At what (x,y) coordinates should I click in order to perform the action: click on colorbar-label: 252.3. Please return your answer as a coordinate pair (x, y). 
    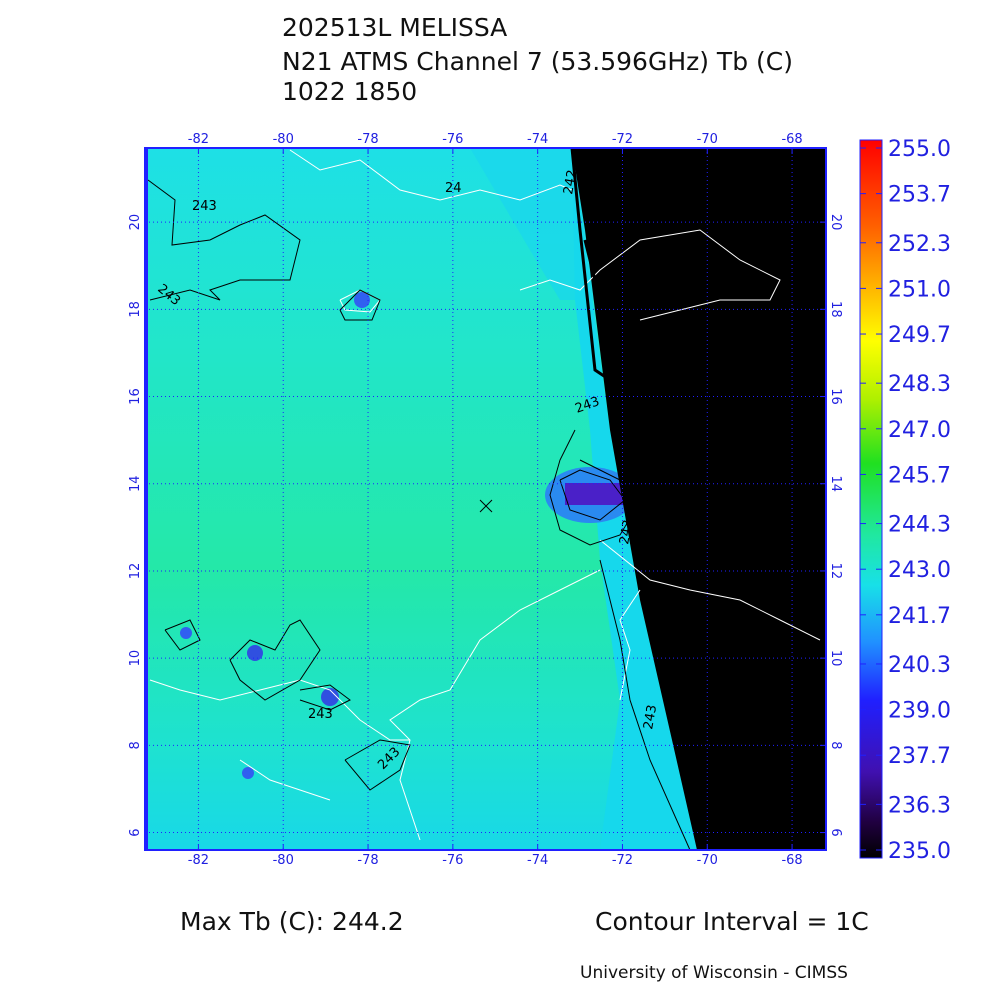
    Looking at the image, I should click on (919, 244).